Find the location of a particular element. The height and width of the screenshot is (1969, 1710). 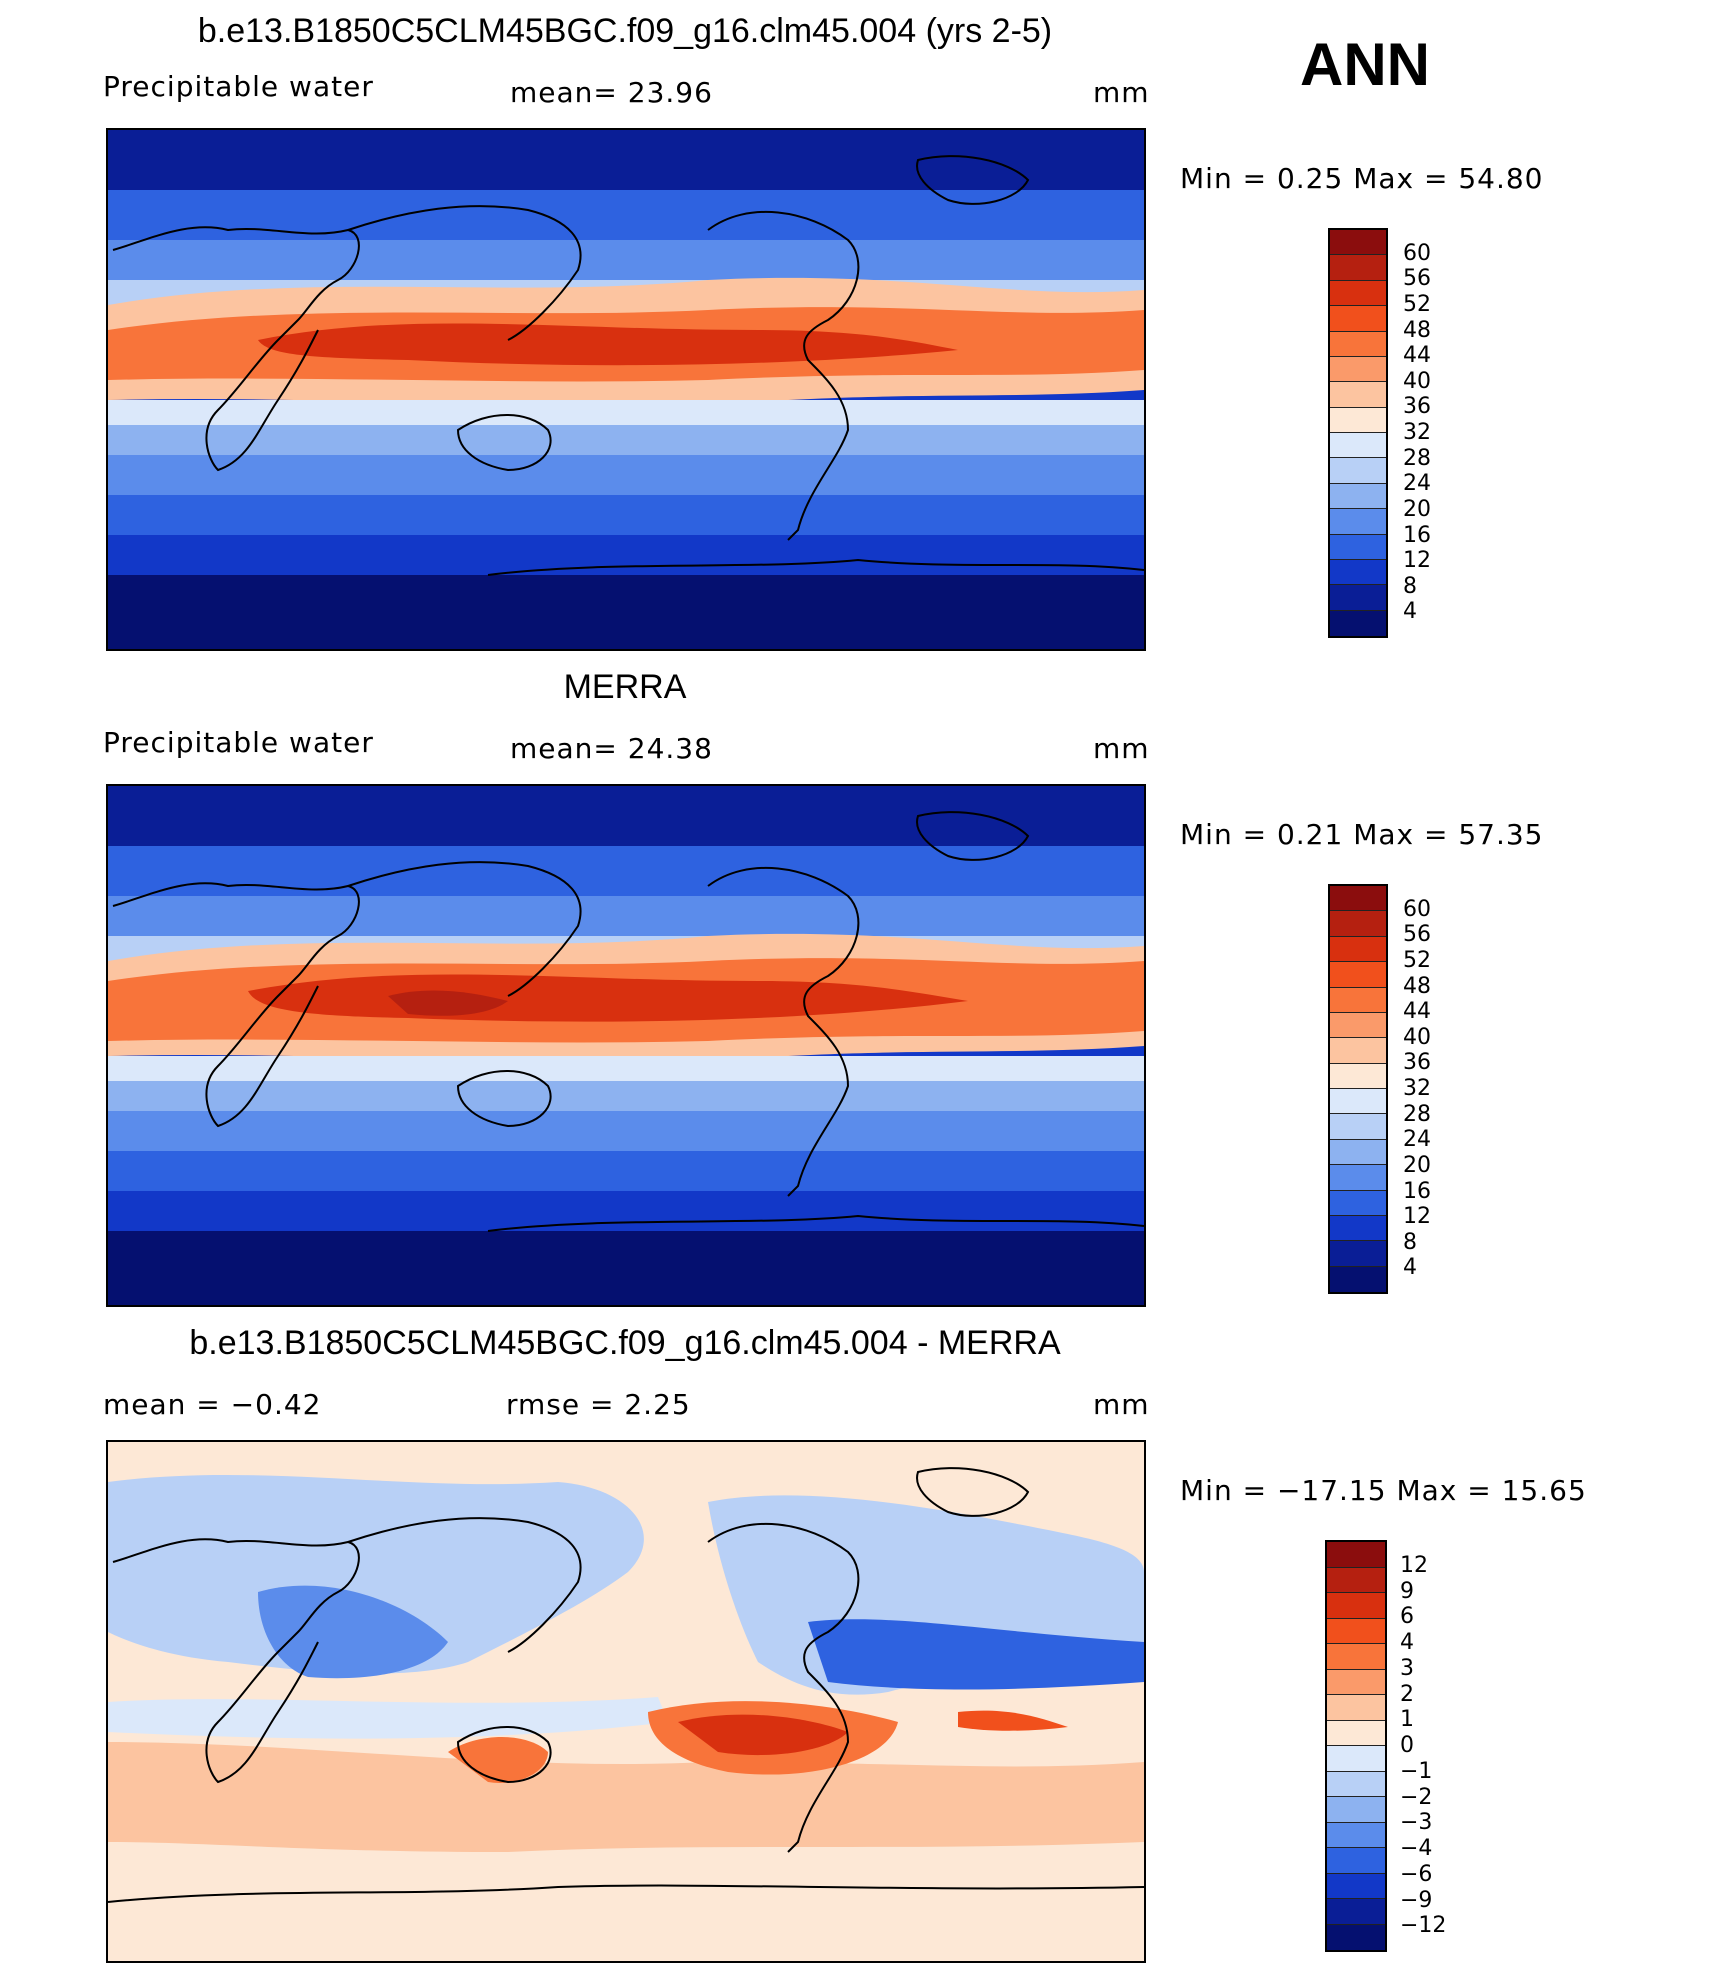

colorbar-tick-label: −12 is located at coordinates (1423, 1926).